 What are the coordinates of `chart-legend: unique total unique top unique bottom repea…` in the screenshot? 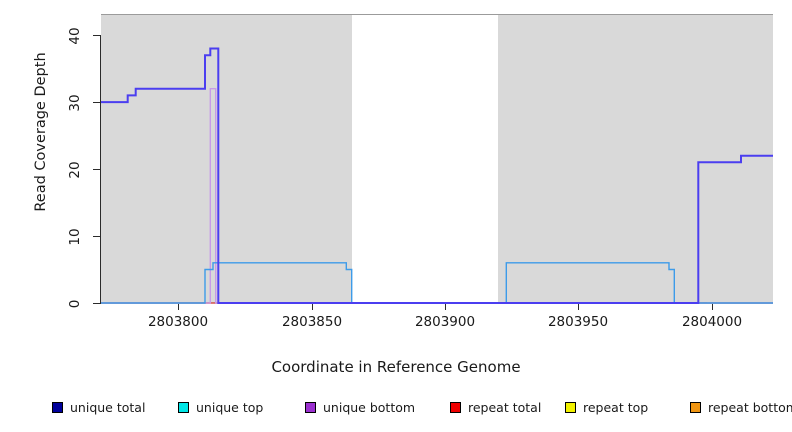 It's located at (396, 408).